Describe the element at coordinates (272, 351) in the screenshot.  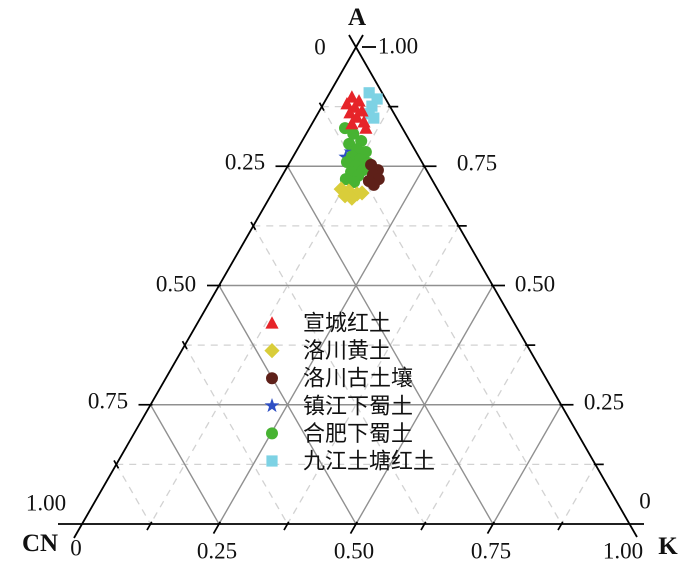
I see `legend-marker-diamond` at that location.